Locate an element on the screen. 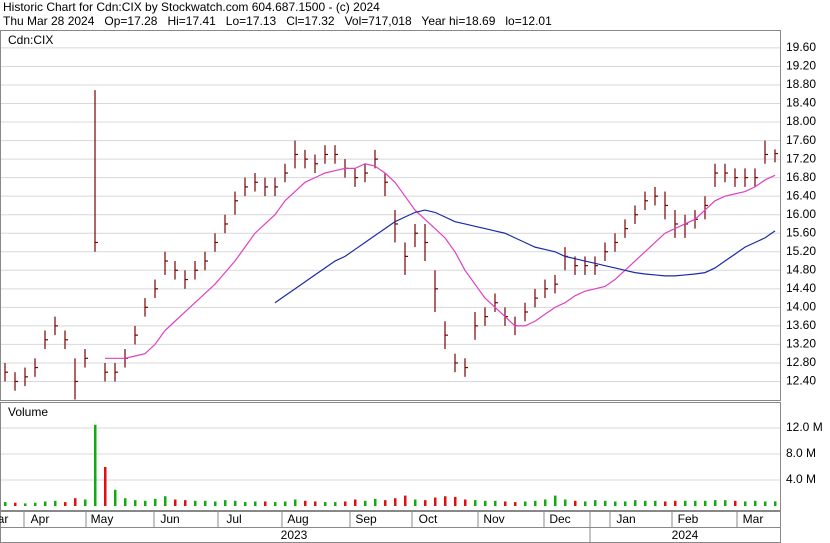 The width and height of the screenshot is (830, 543). x-tick-label: Apr is located at coordinates (40, 519).